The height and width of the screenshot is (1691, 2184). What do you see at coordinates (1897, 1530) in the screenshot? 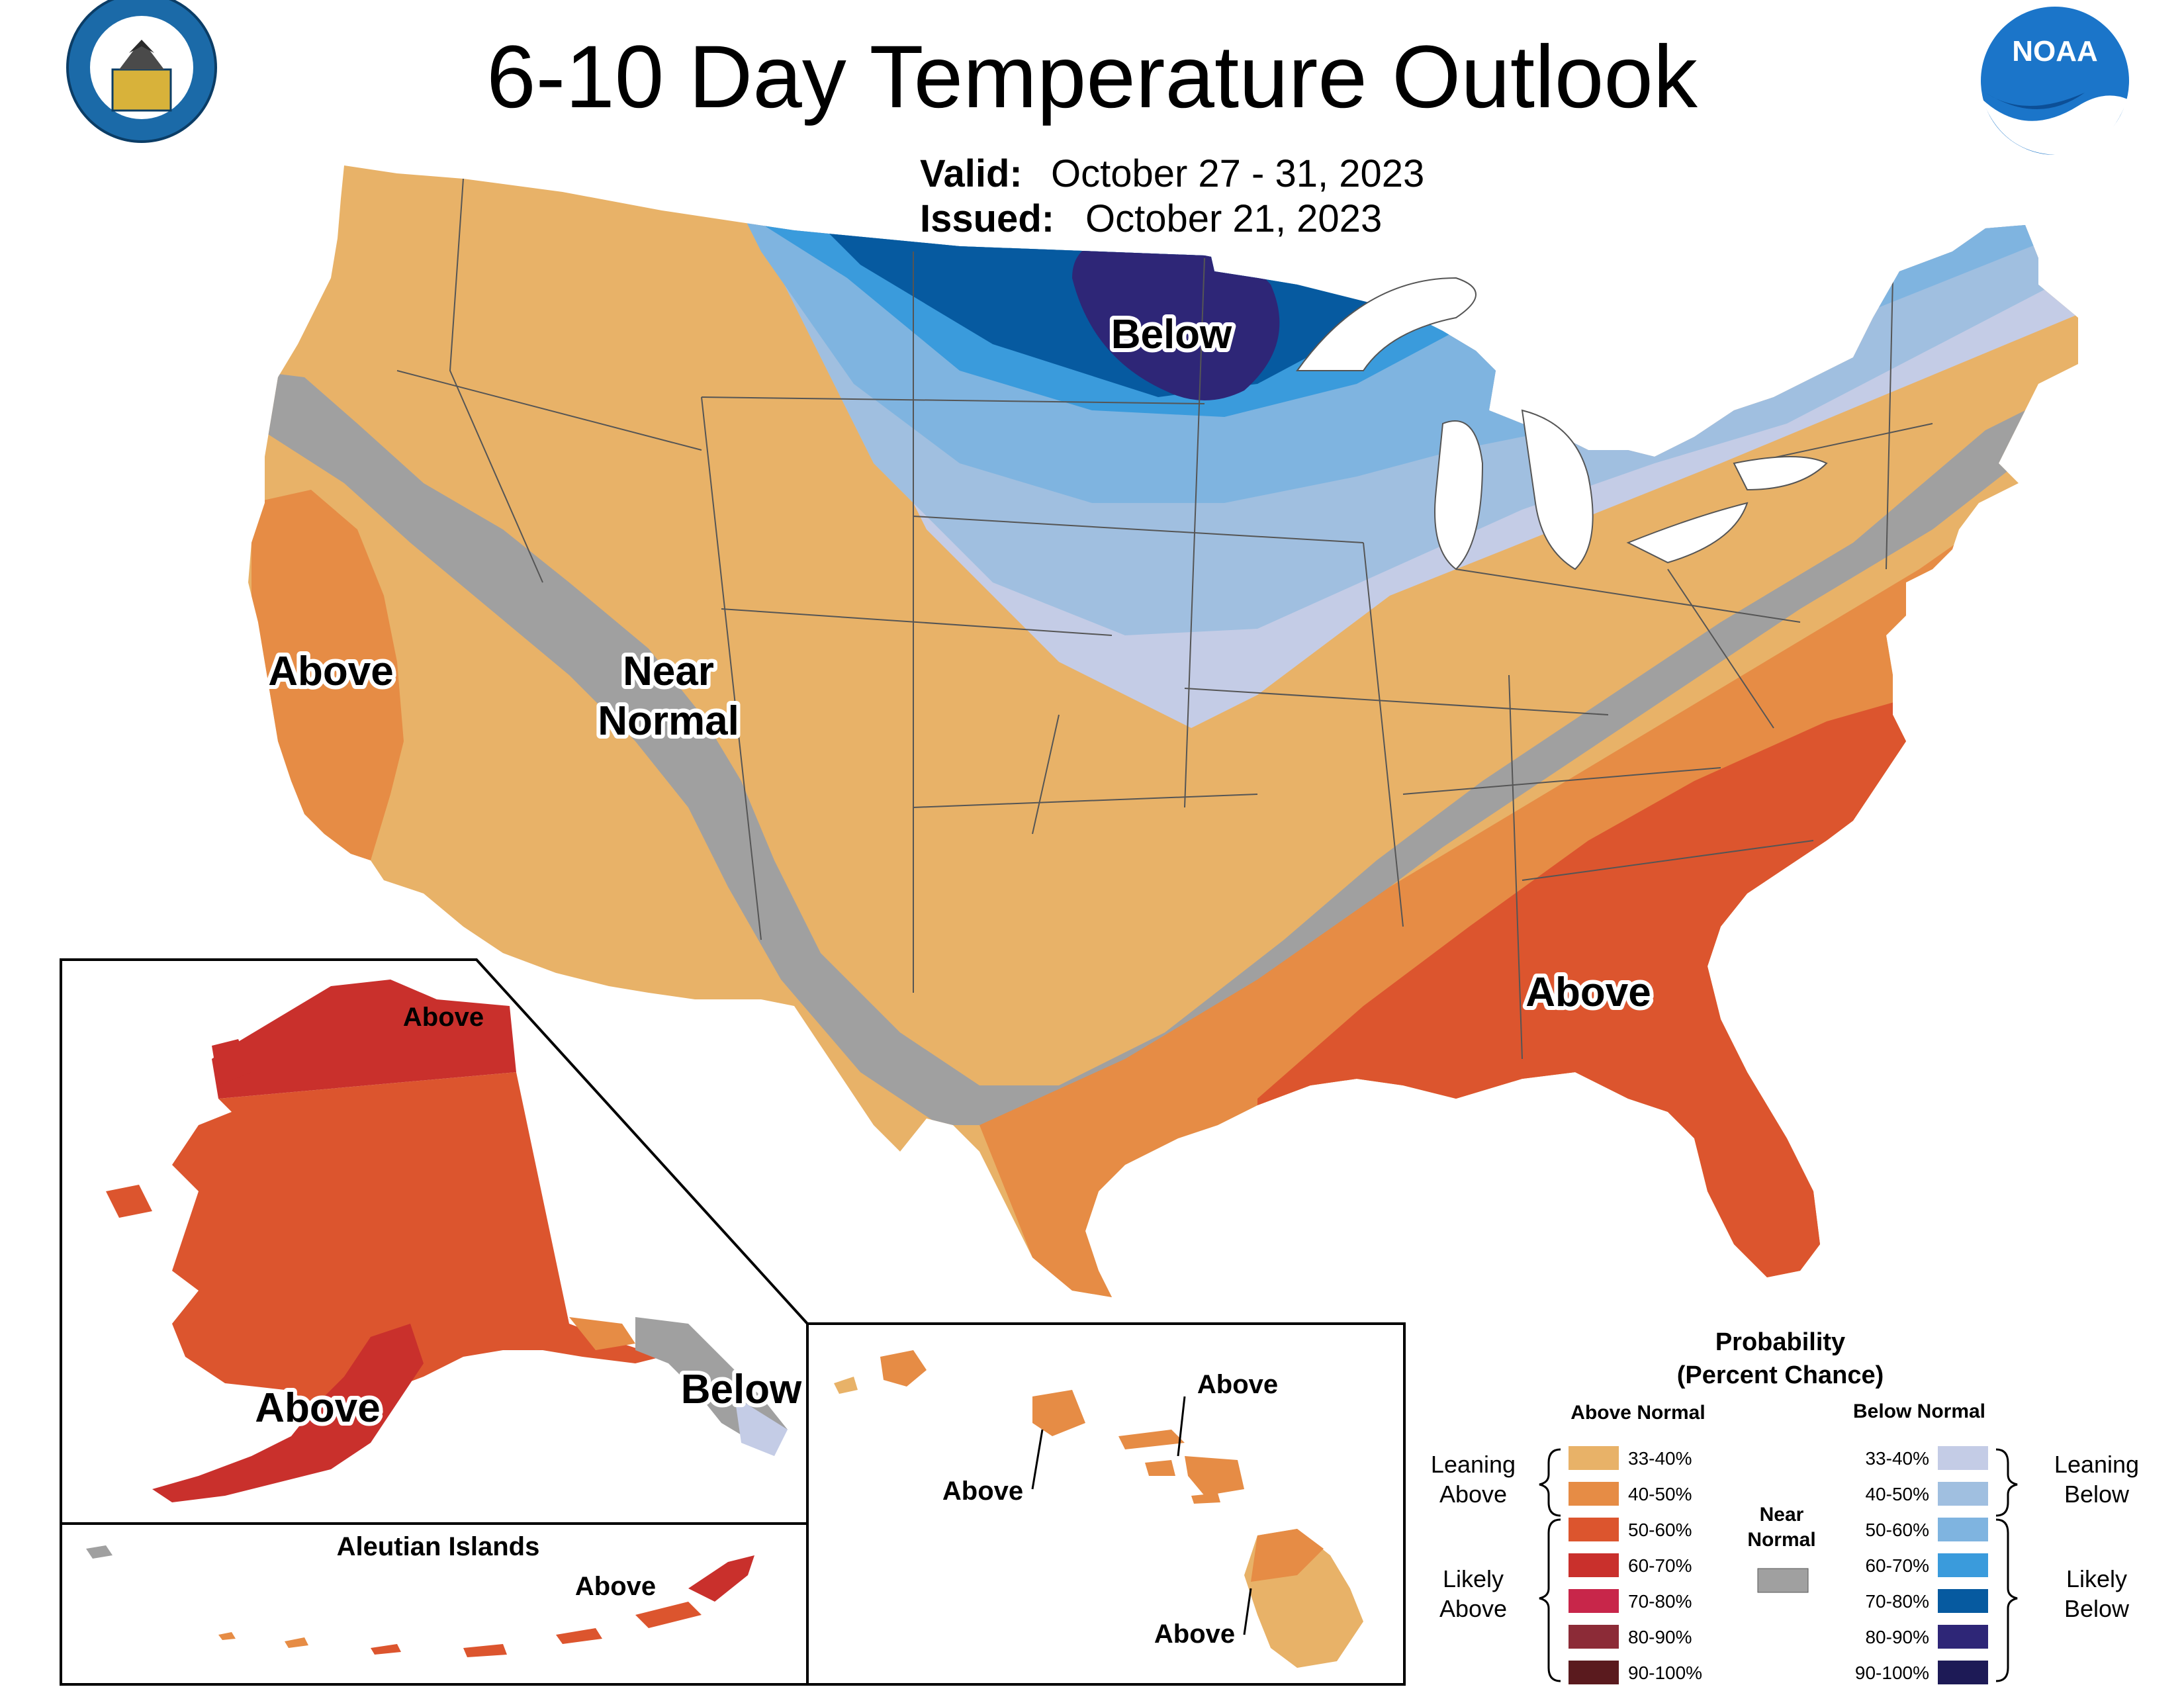
I see `legend-below-range-3: 50-60%` at bounding box center [1897, 1530].